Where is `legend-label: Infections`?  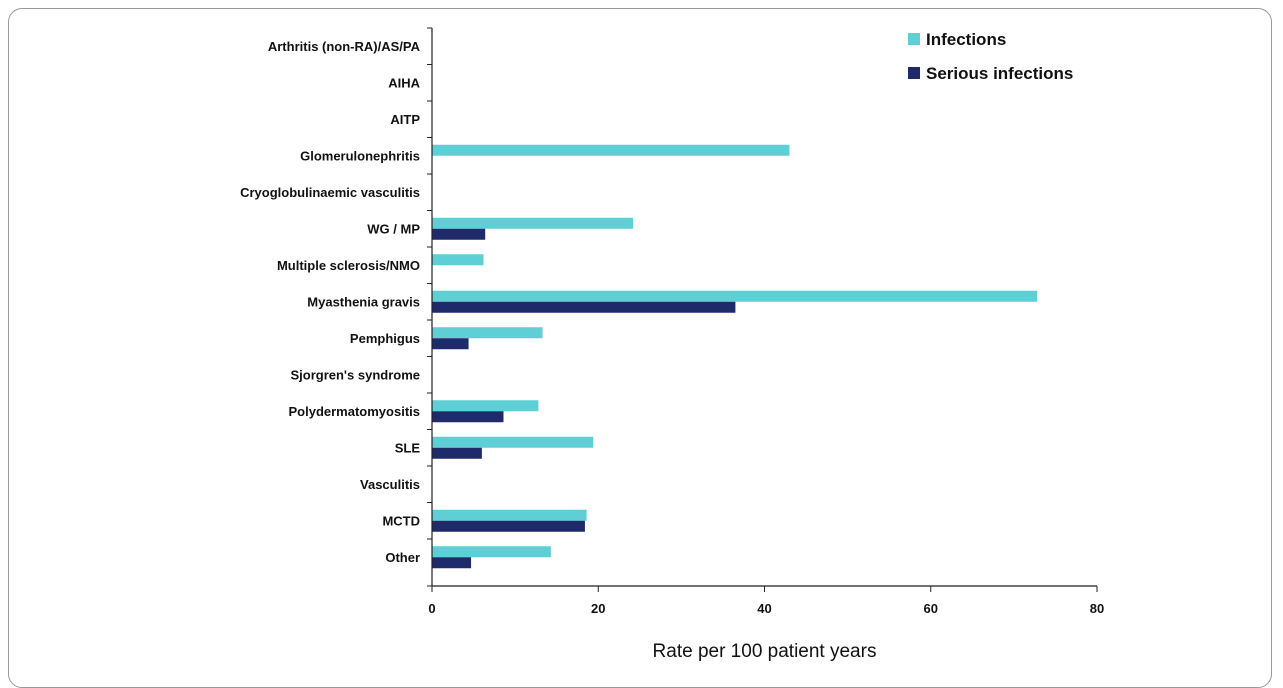 legend-label: Infections is located at coordinates (966, 39).